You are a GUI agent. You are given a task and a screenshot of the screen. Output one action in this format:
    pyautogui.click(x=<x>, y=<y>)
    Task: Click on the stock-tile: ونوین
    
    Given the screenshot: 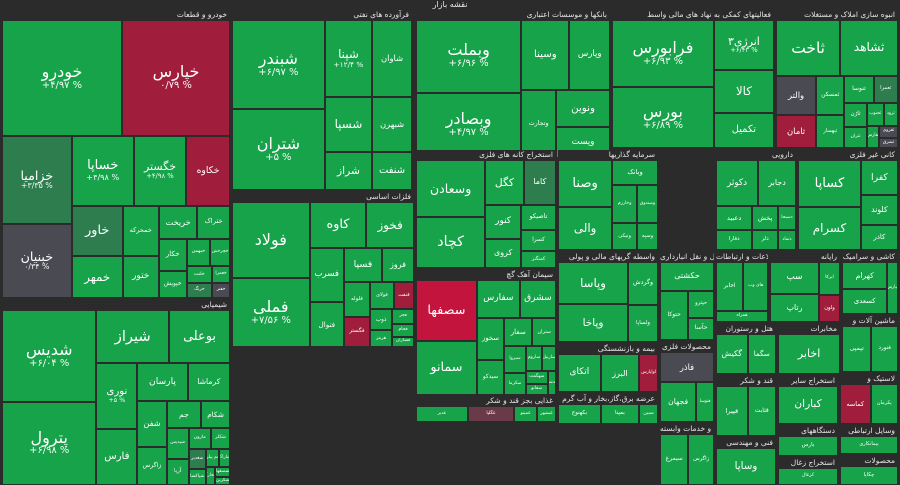 What is the action you would take?
    pyautogui.click(x=583, y=108)
    